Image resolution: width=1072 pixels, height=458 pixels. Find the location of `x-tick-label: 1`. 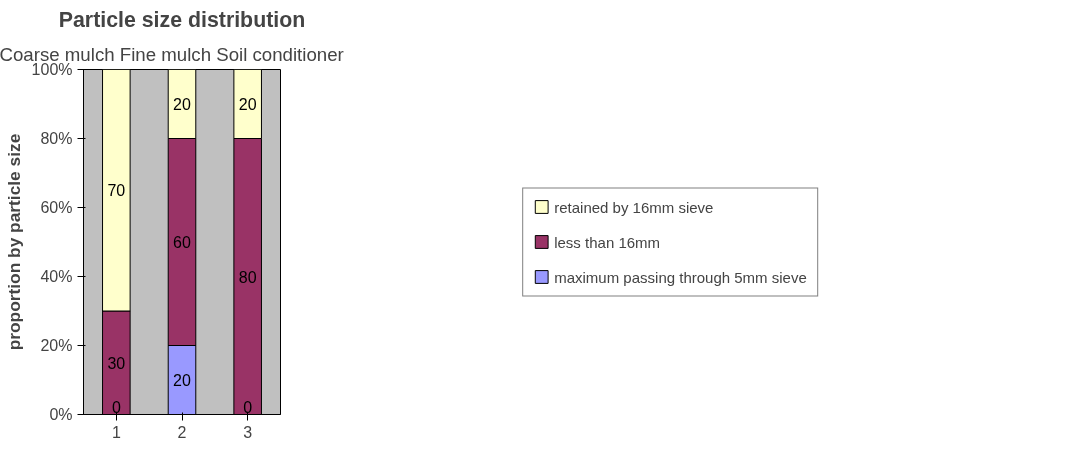

x-tick-label: 1 is located at coordinates (116, 432).